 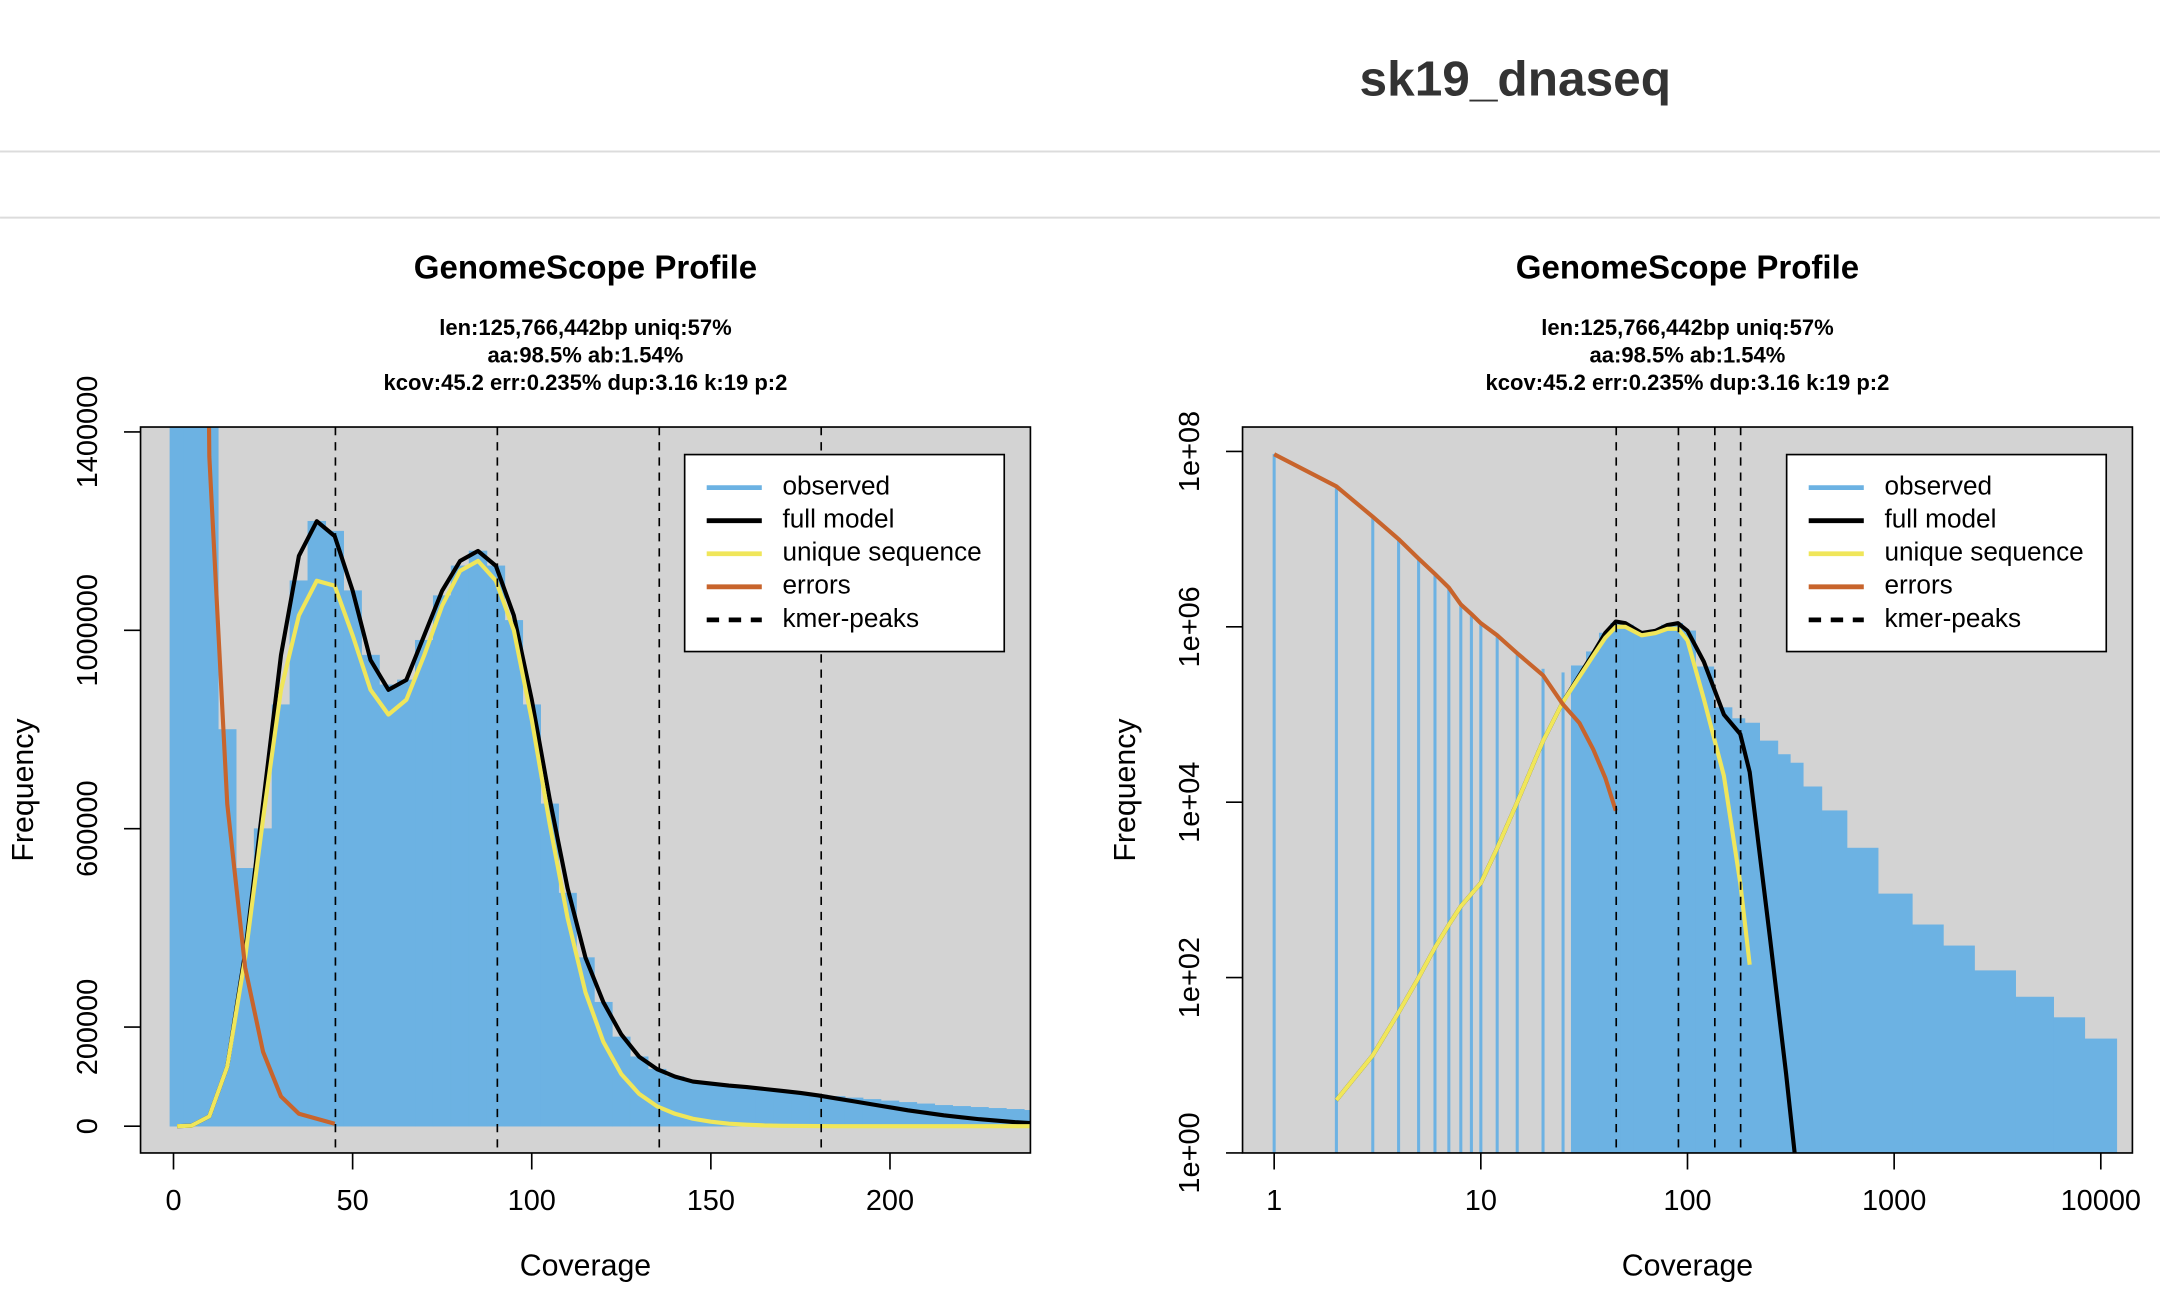 What do you see at coordinates (353, 1201) in the screenshot?
I see `x-tick-label: 50` at bounding box center [353, 1201].